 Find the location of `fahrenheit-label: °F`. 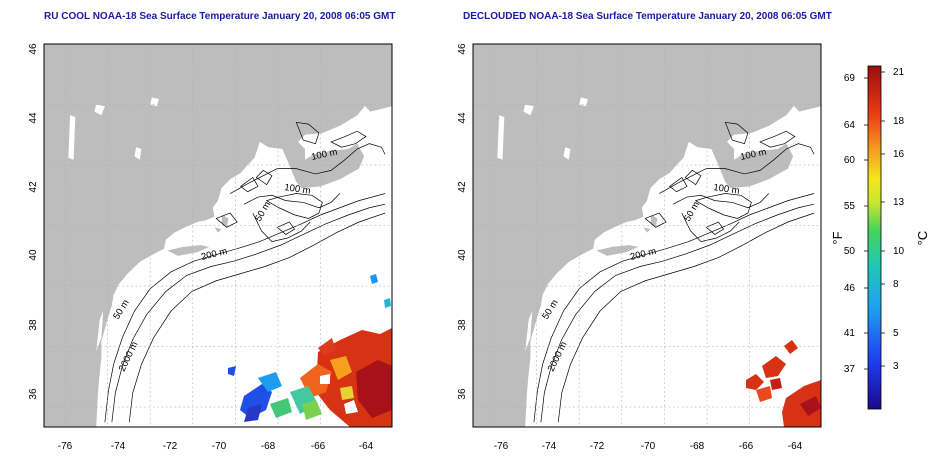

fahrenheit-label: °F is located at coordinates (837, 237).